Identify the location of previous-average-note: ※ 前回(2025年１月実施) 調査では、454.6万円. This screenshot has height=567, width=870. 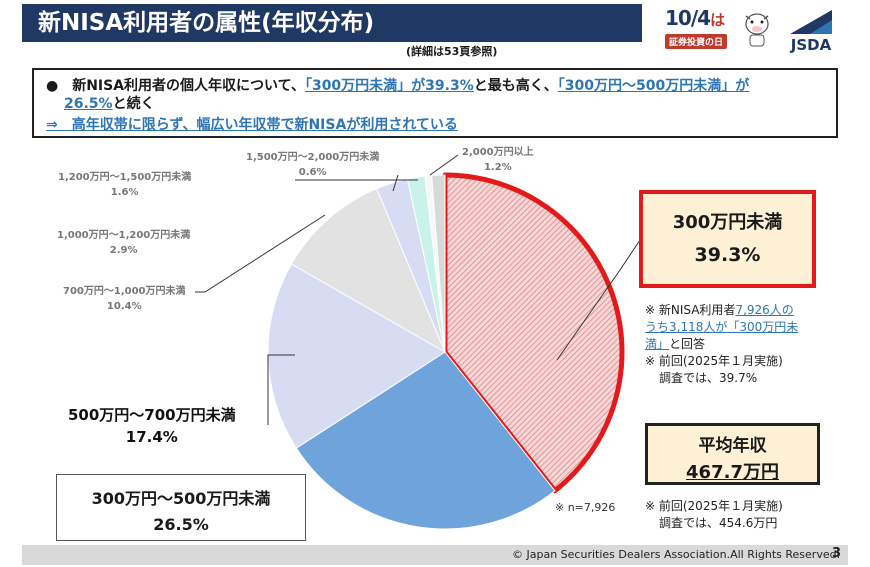
(714, 514).